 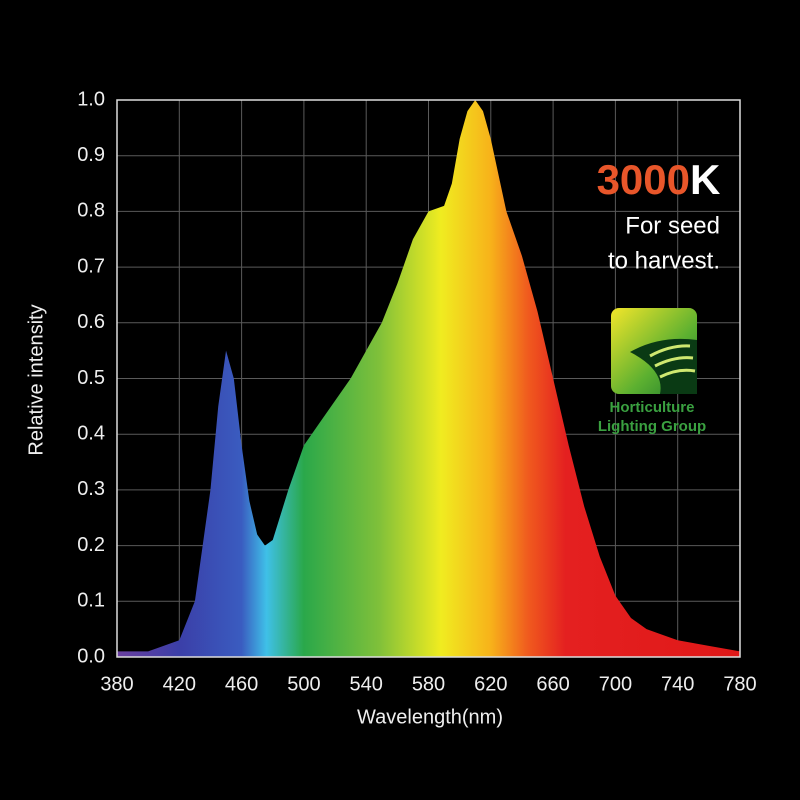 I want to click on y-tick-label: 0.9, so click(x=91, y=155).